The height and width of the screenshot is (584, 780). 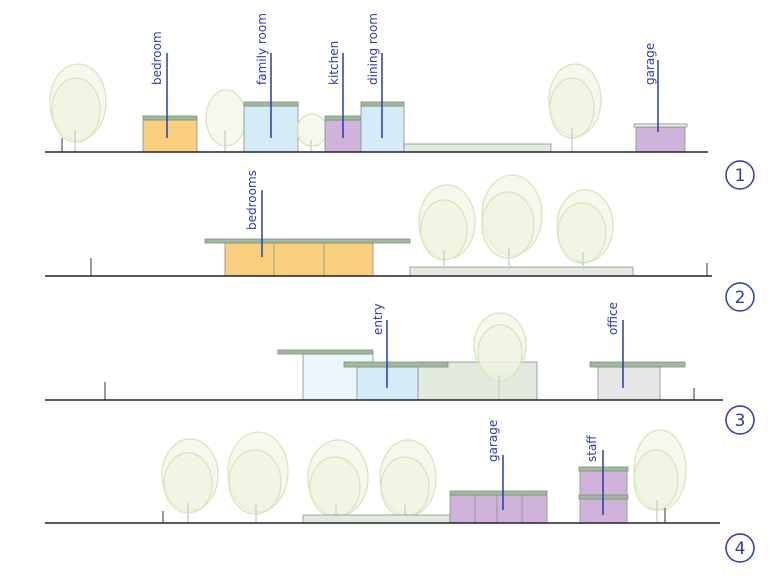 What do you see at coordinates (373, 49) in the screenshot?
I see `label-dining-room: dining room` at bounding box center [373, 49].